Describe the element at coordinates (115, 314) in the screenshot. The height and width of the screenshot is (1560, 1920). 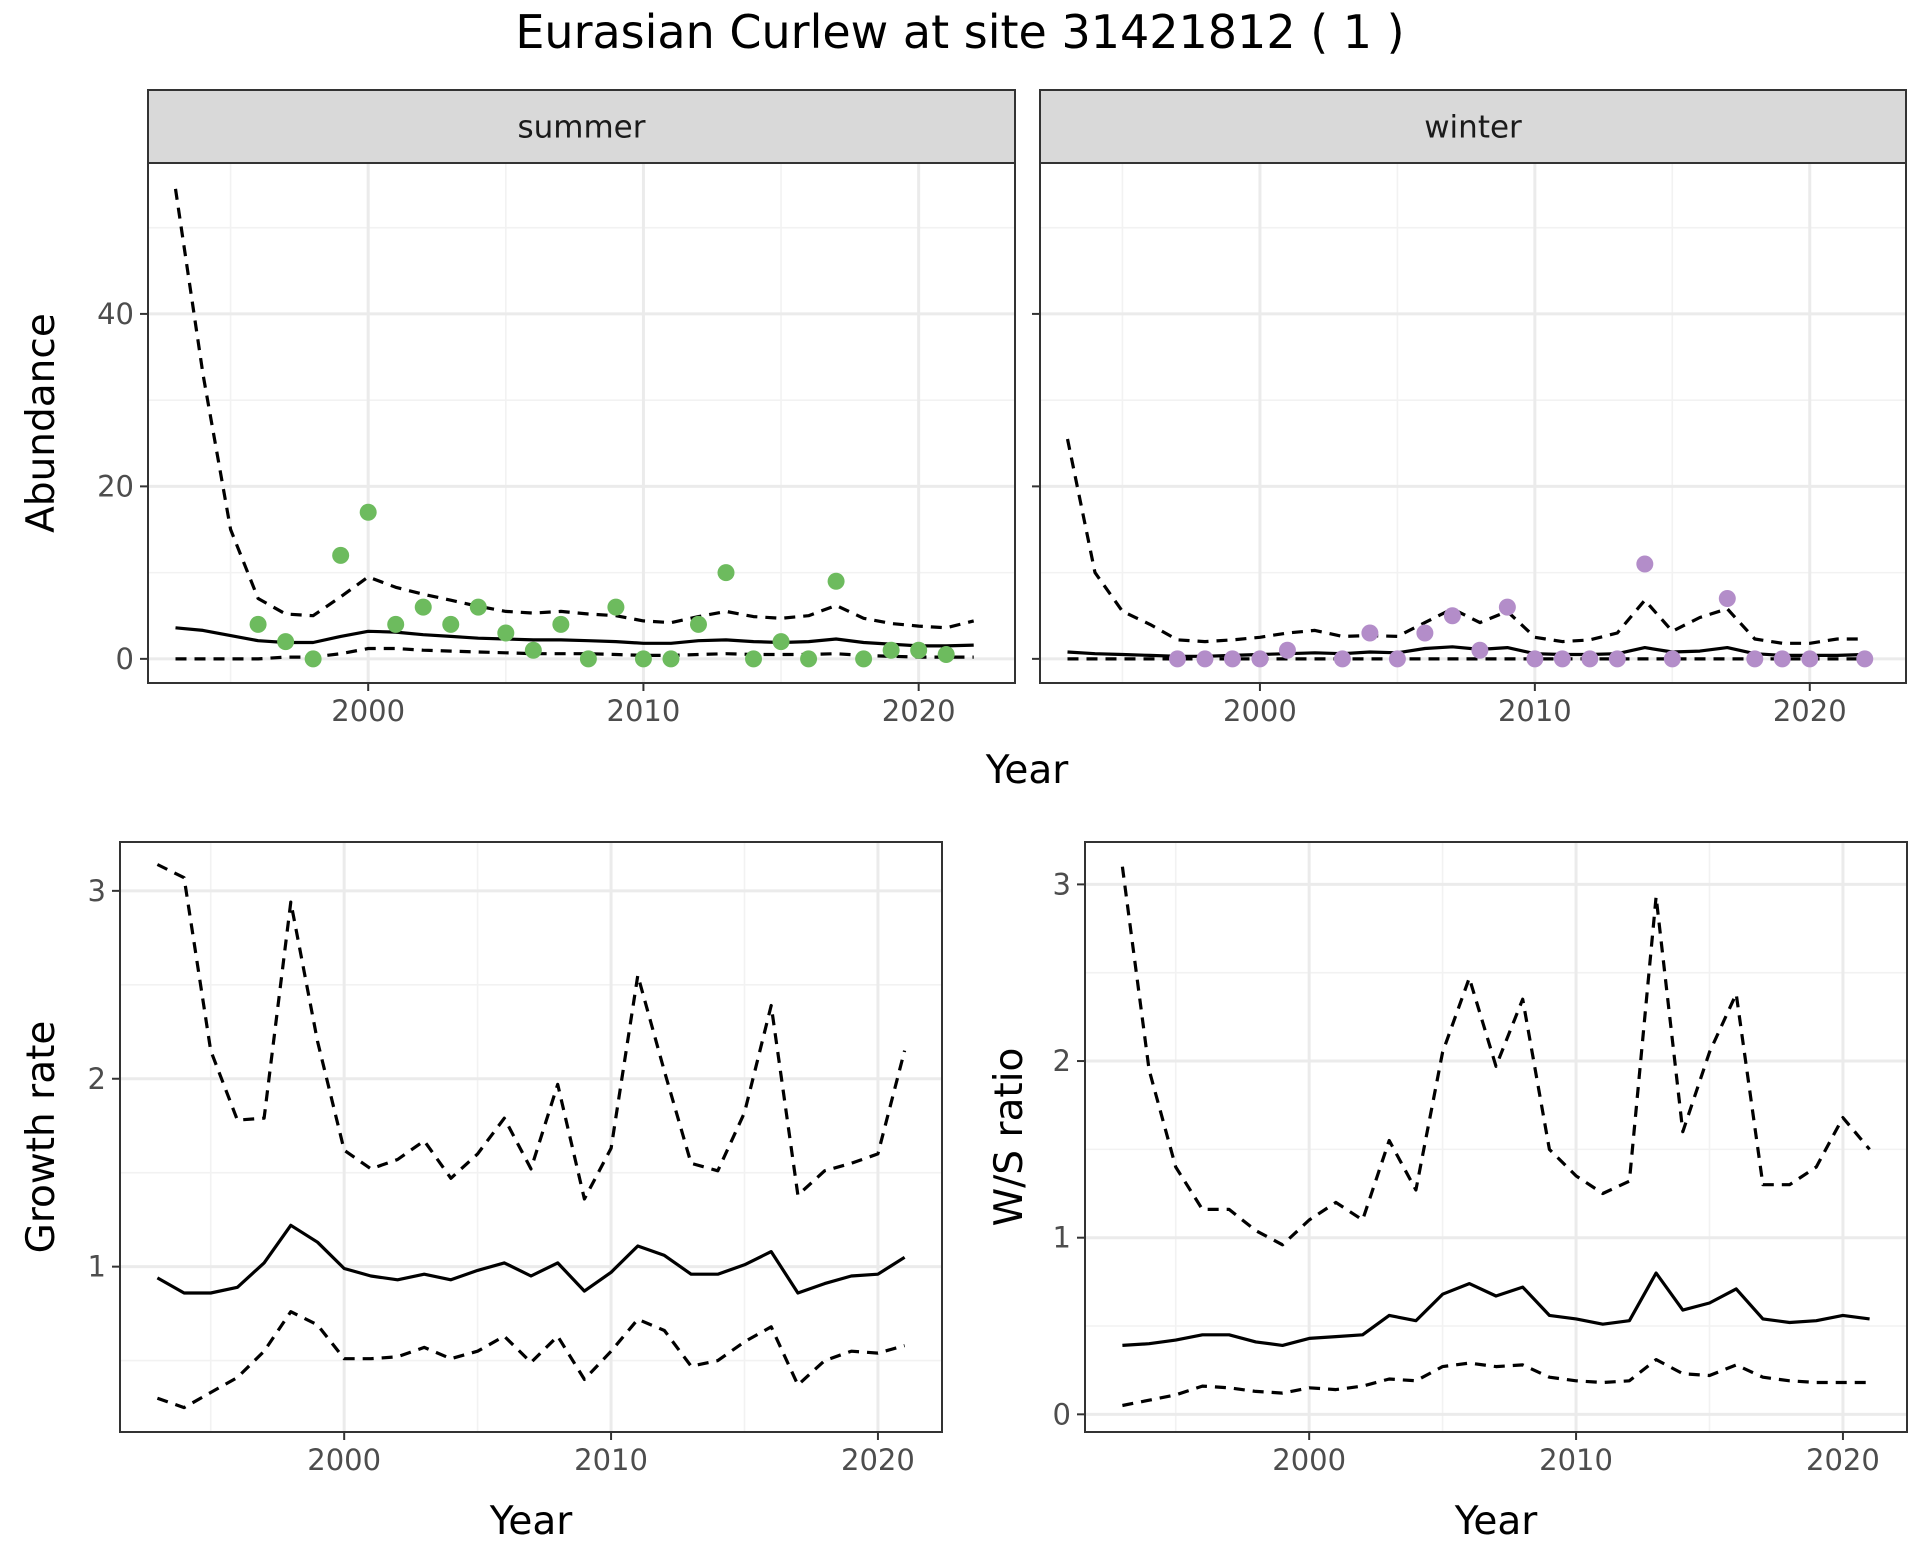
I see `y-tick-label: 40` at that location.